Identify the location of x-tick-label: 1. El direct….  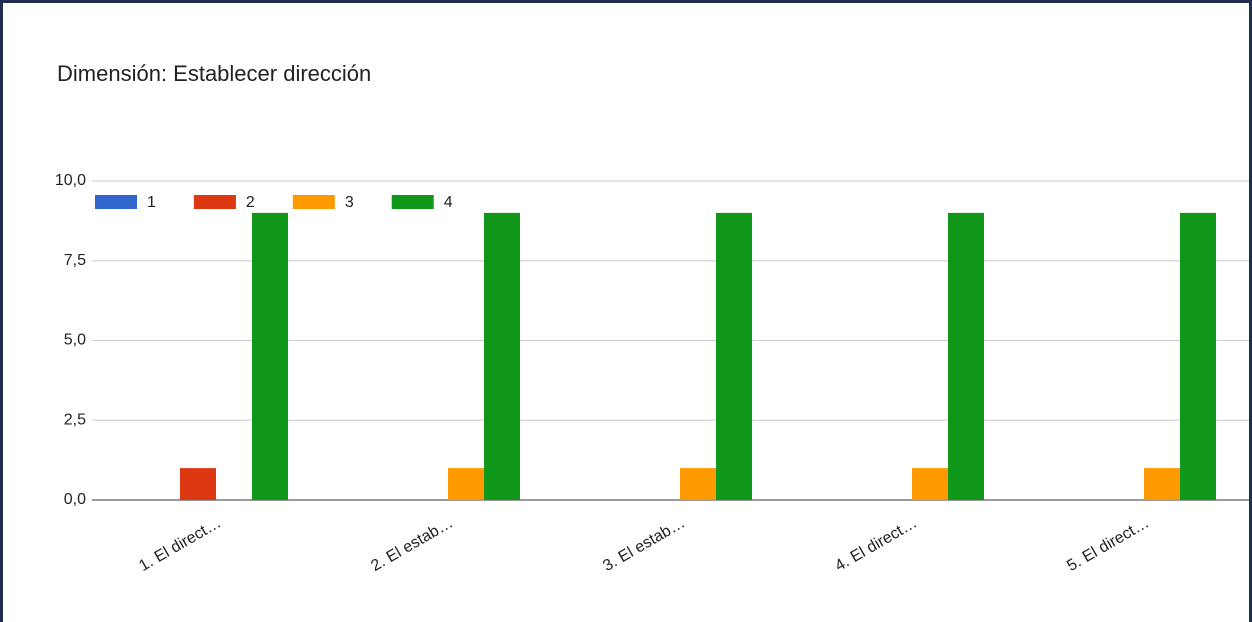
(180, 544).